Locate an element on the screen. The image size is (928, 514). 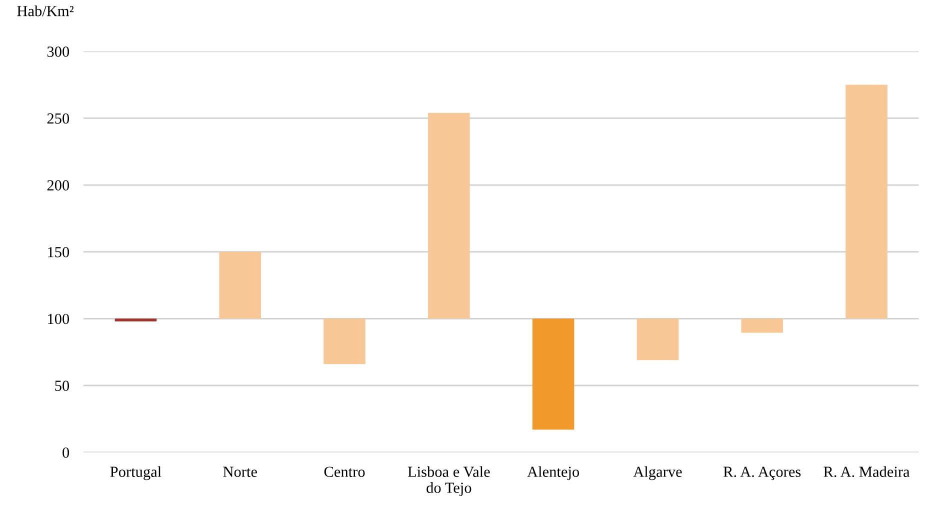
y-tick-label: 50 is located at coordinates (62, 385).